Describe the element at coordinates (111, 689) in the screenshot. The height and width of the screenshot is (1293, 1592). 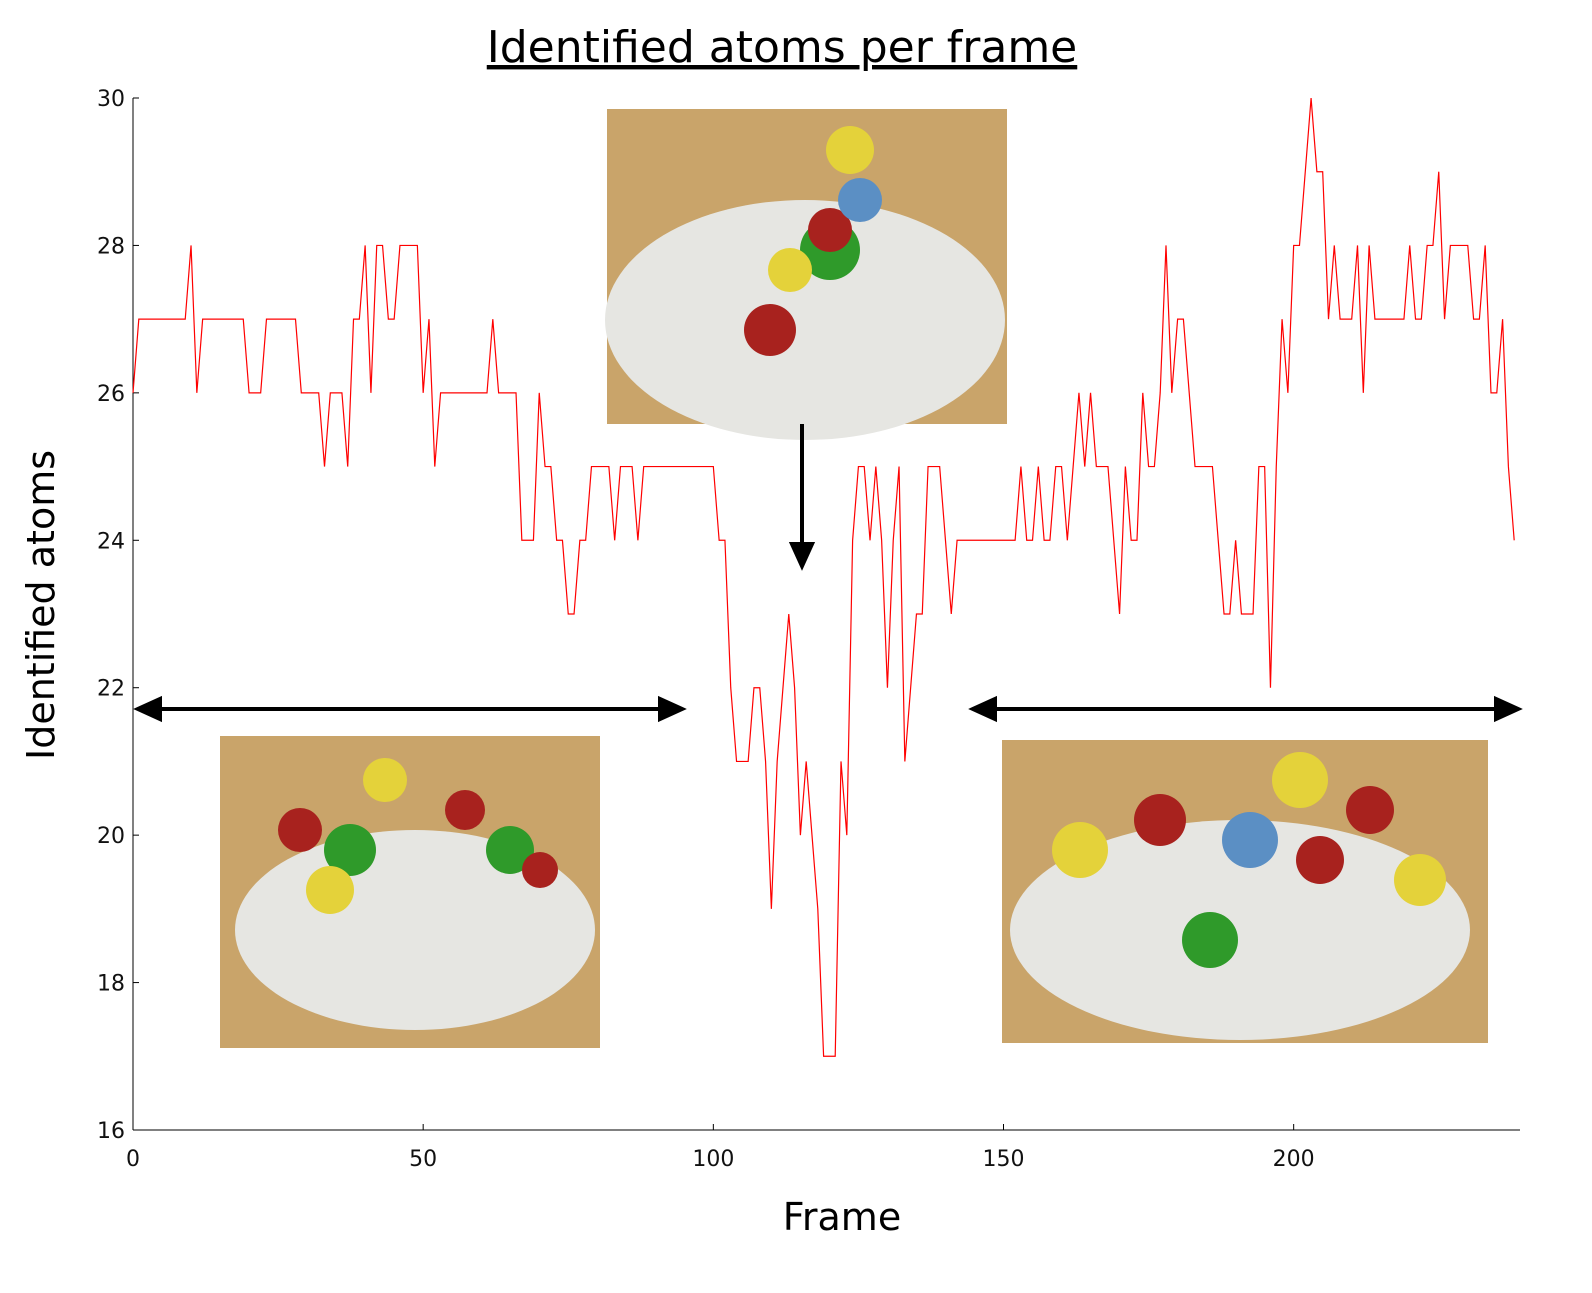
I see `y-tick-label: 22` at that location.